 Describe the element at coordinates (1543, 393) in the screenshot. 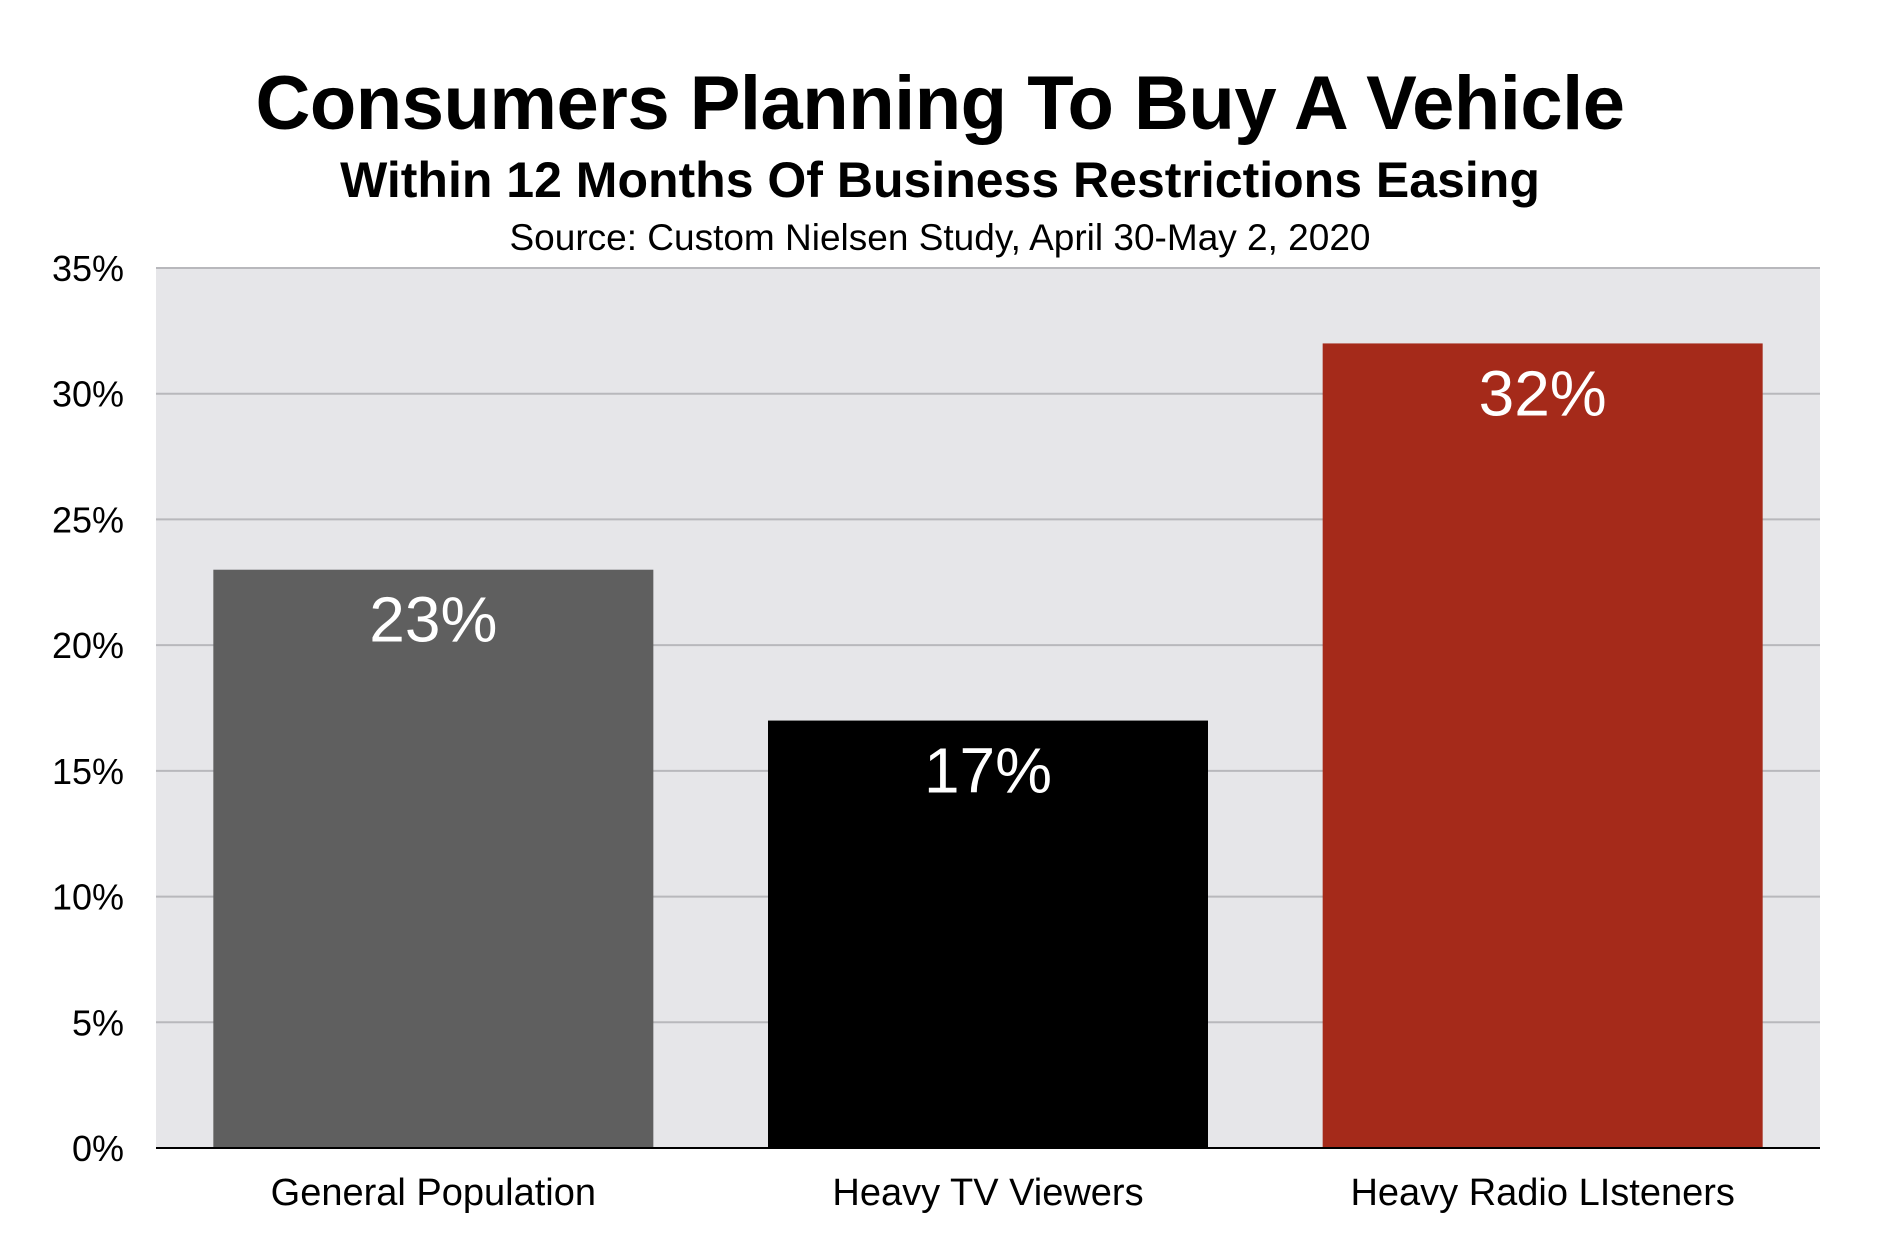

I see `data-label: 32%` at that location.